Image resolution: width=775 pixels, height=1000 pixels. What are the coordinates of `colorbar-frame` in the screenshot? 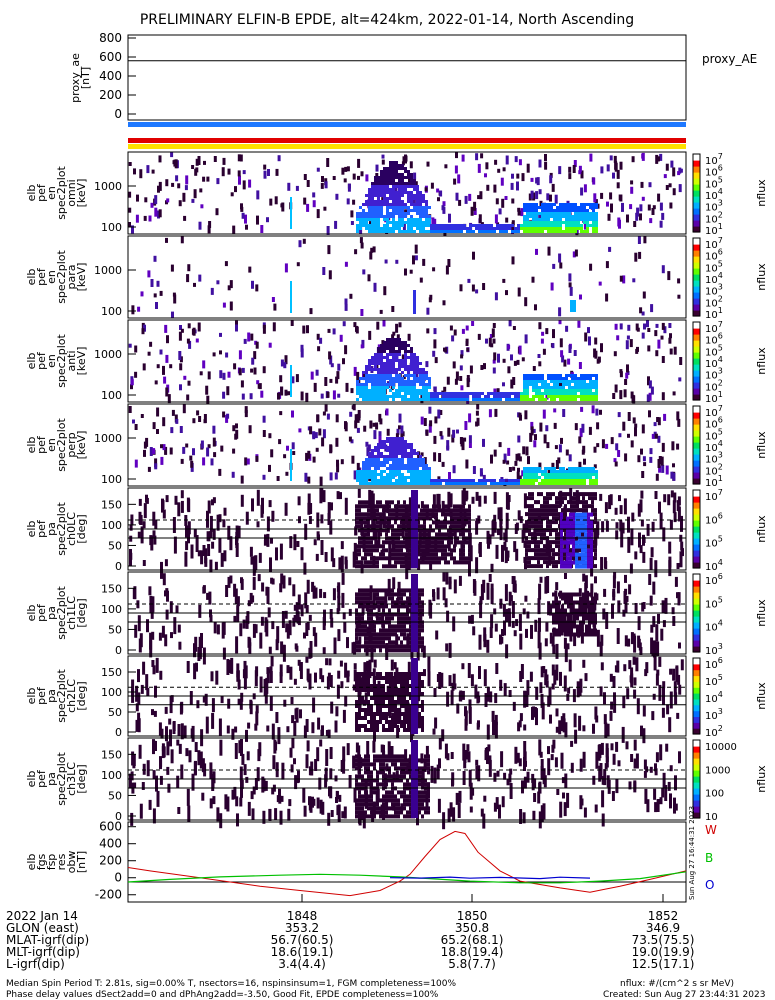 It's located at (696, 529).